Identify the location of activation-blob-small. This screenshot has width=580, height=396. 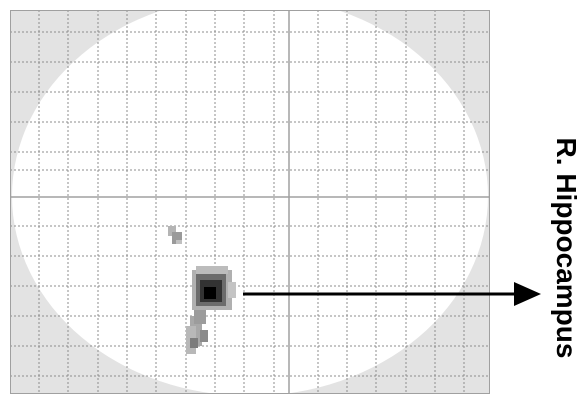
(175, 235).